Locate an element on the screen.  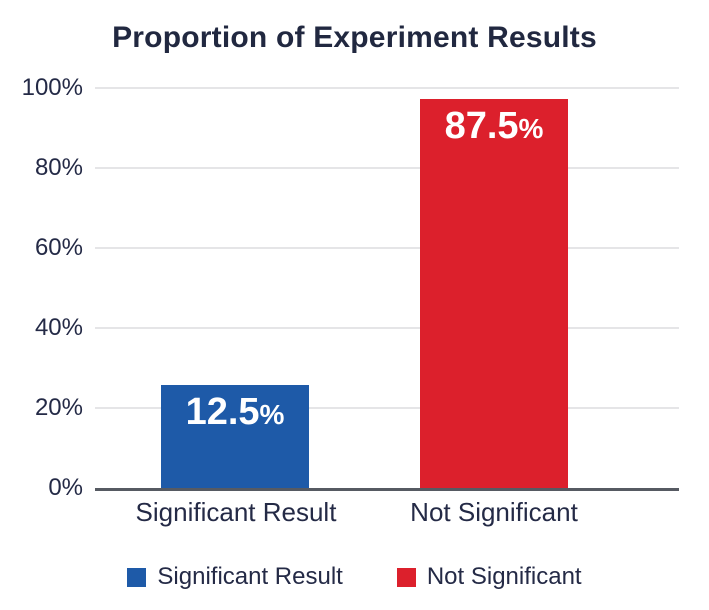
y-tick-label-80: 80% is located at coordinates (58, 167).